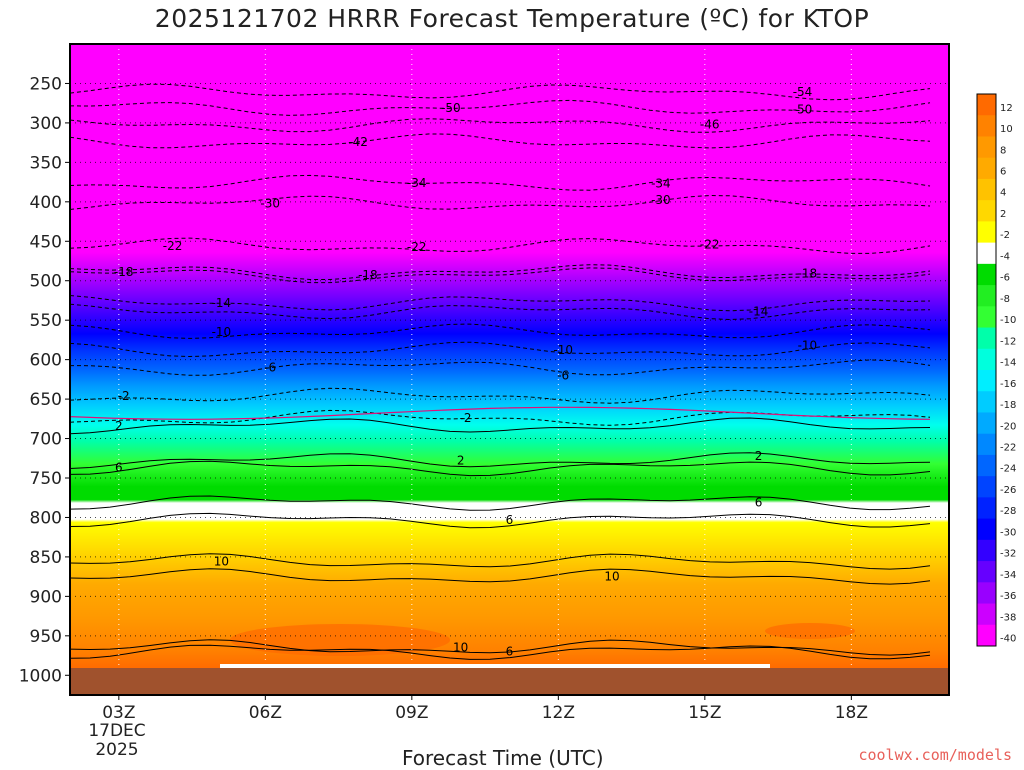 The height and width of the screenshot is (770, 1024). What do you see at coordinates (1006, 129) in the screenshot?
I see `colorbar-label: 10` at bounding box center [1006, 129].